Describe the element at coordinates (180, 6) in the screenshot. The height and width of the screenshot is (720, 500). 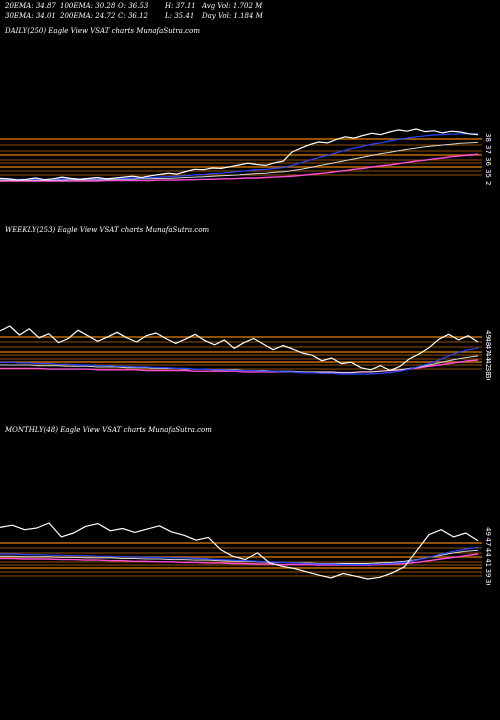
I see `high-stat: H: 37.11` at that location.